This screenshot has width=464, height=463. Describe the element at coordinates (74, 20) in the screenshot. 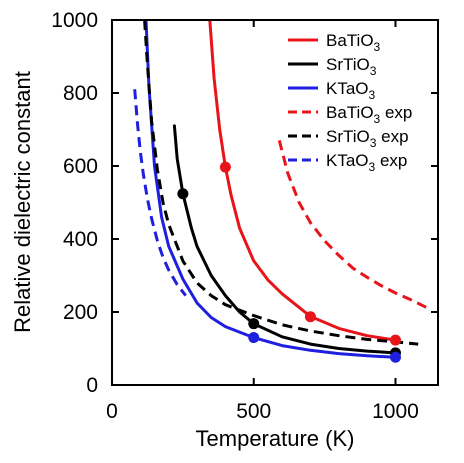

I see `y-tick-label: 1000` at that location.